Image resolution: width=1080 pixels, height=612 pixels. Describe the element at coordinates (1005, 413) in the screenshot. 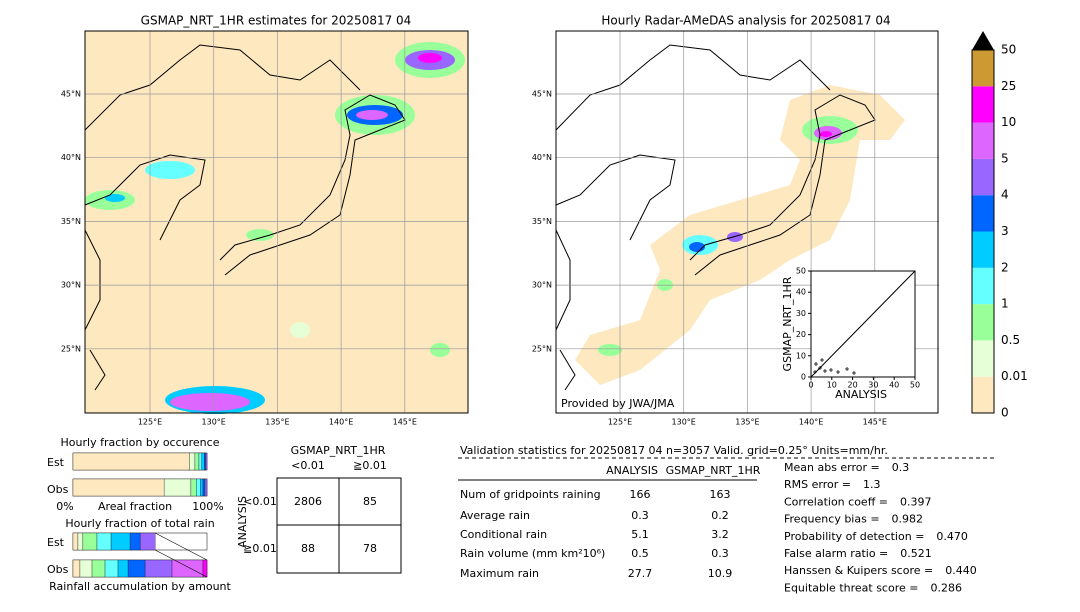

I see `colorbar-label: 0` at that location.